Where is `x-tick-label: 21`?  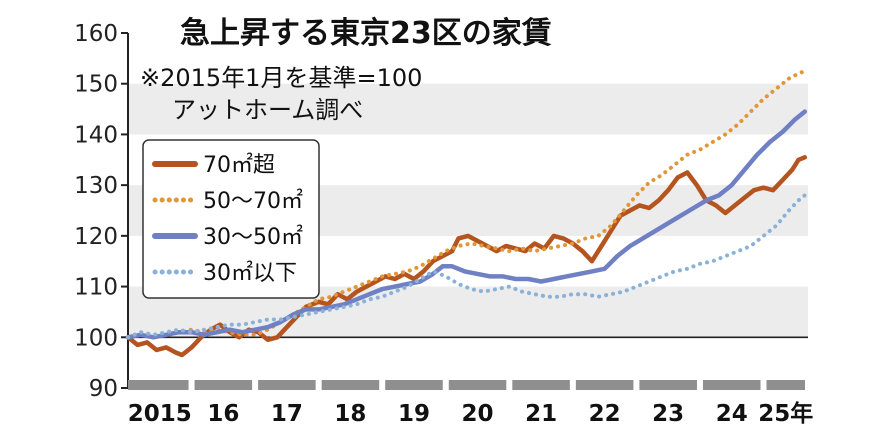
x-tick-label: 21 is located at coordinates (541, 414).